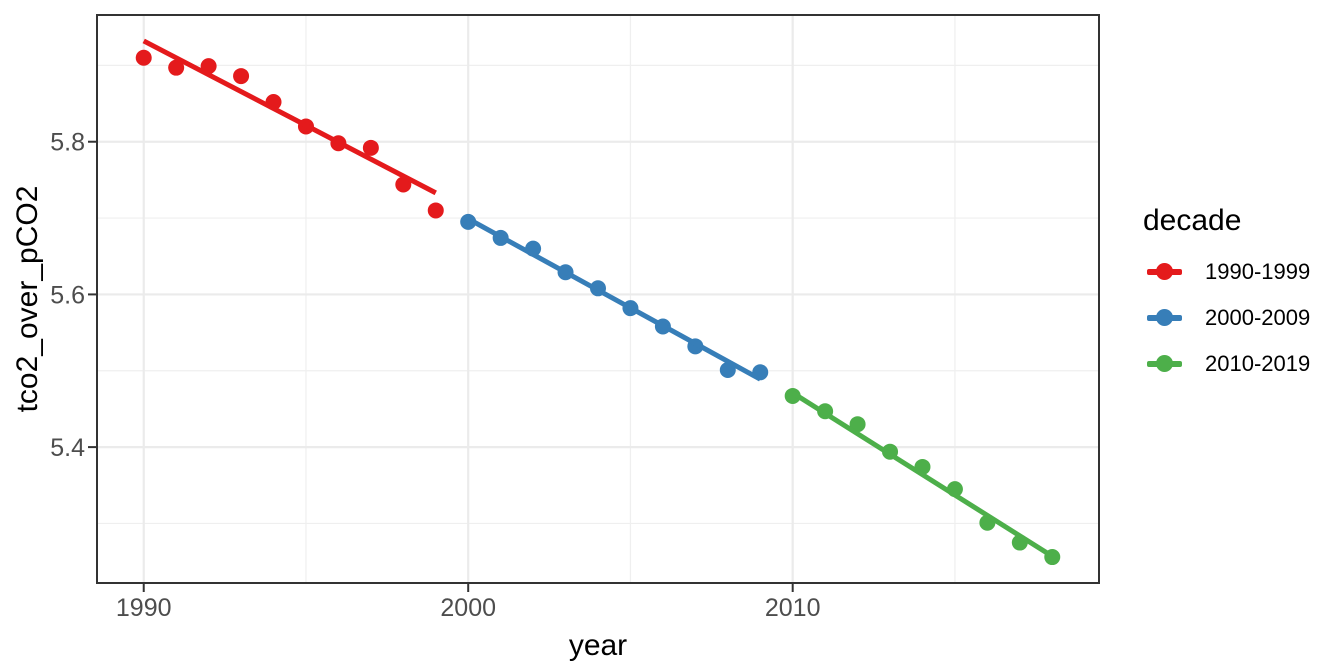 The image size is (1344, 672). Describe the element at coordinates (1258, 317) in the screenshot. I see `legend-label: 2000-2009` at that location.